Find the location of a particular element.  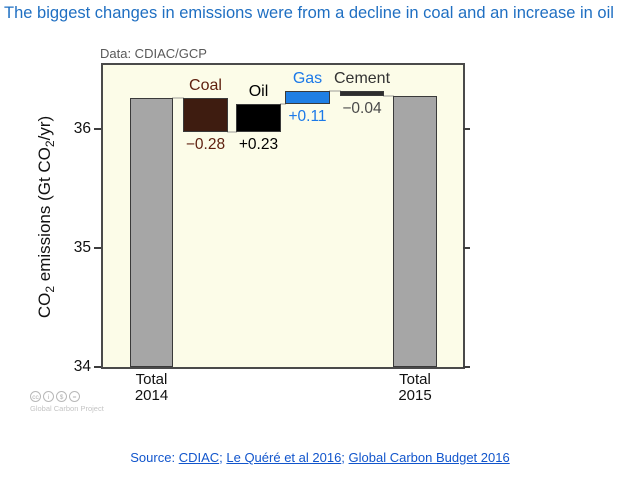

source-prefix: Source: is located at coordinates (154, 457).